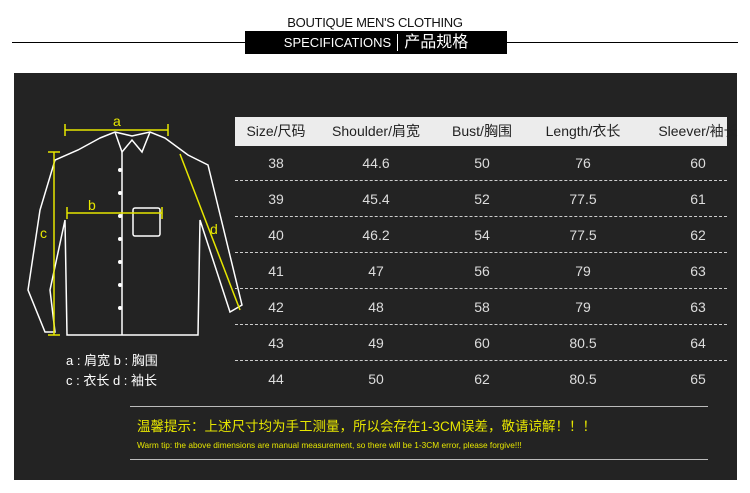  What do you see at coordinates (376, 163) in the screenshot?
I see `table-cell: 44.6` at bounding box center [376, 163].